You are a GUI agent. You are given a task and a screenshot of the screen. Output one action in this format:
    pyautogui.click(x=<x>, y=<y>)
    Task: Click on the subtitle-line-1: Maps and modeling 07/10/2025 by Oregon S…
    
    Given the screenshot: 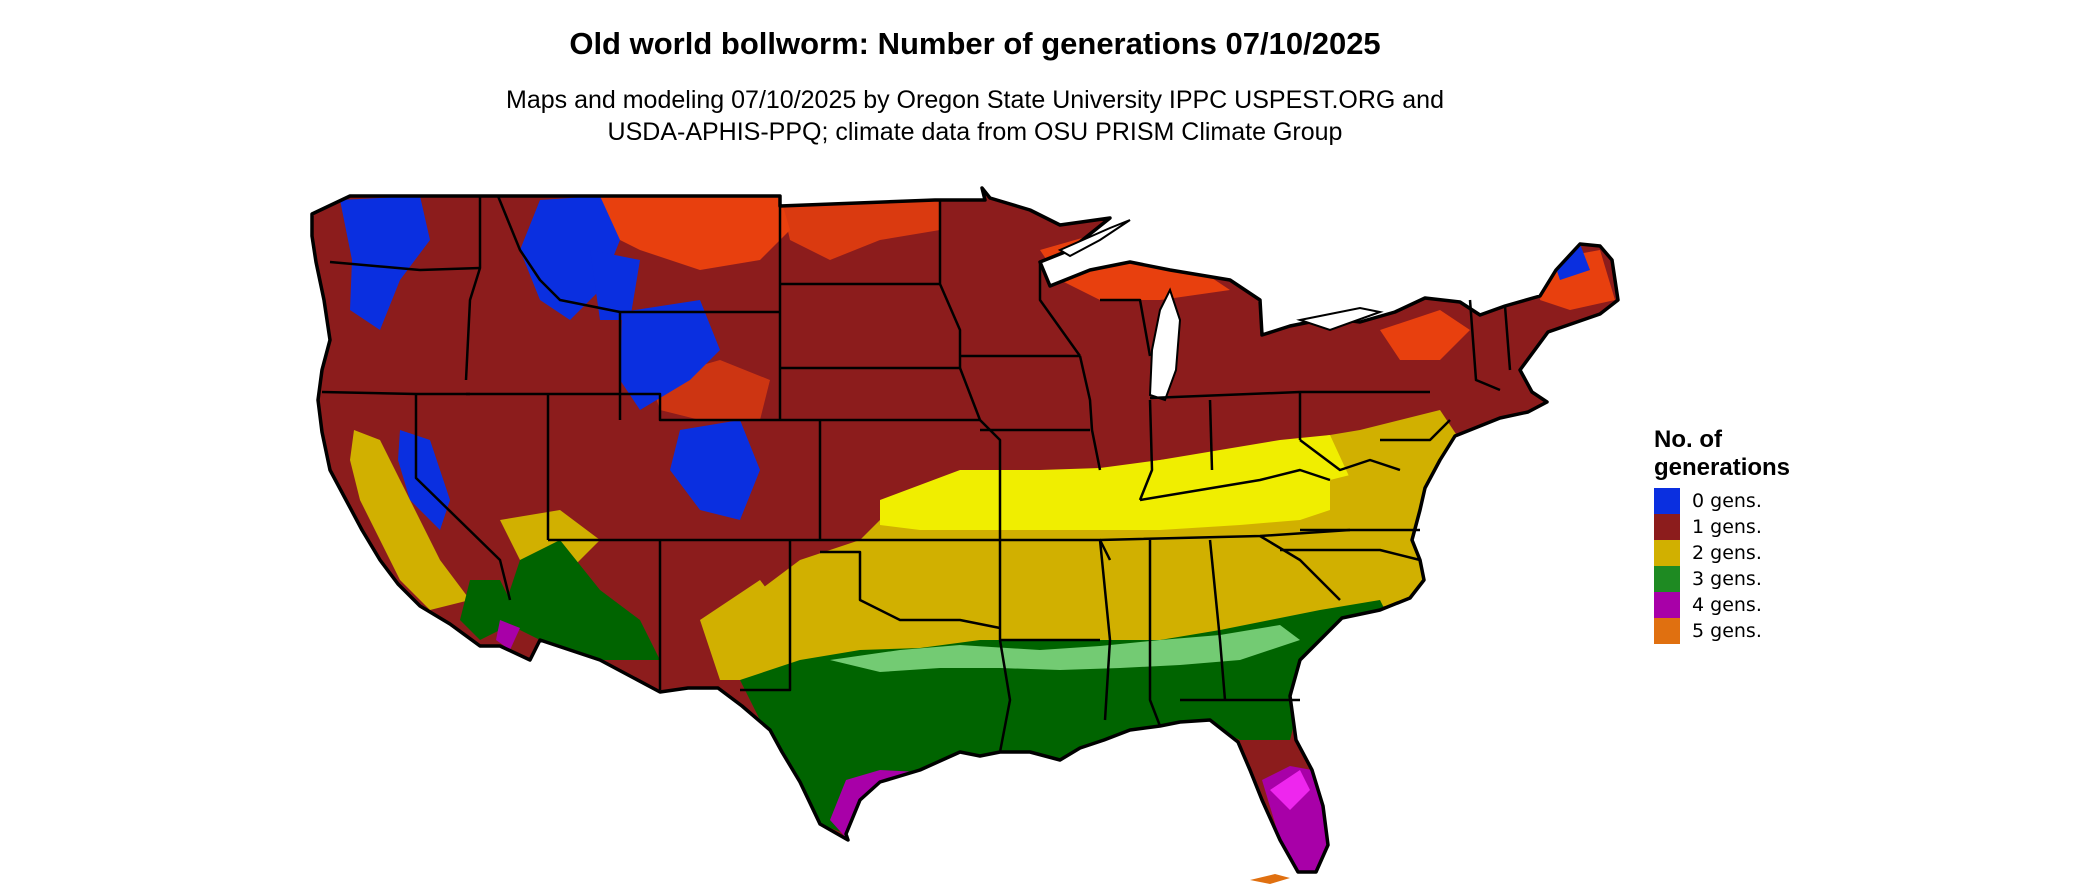 What is the action you would take?
    pyautogui.click(x=975, y=100)
    